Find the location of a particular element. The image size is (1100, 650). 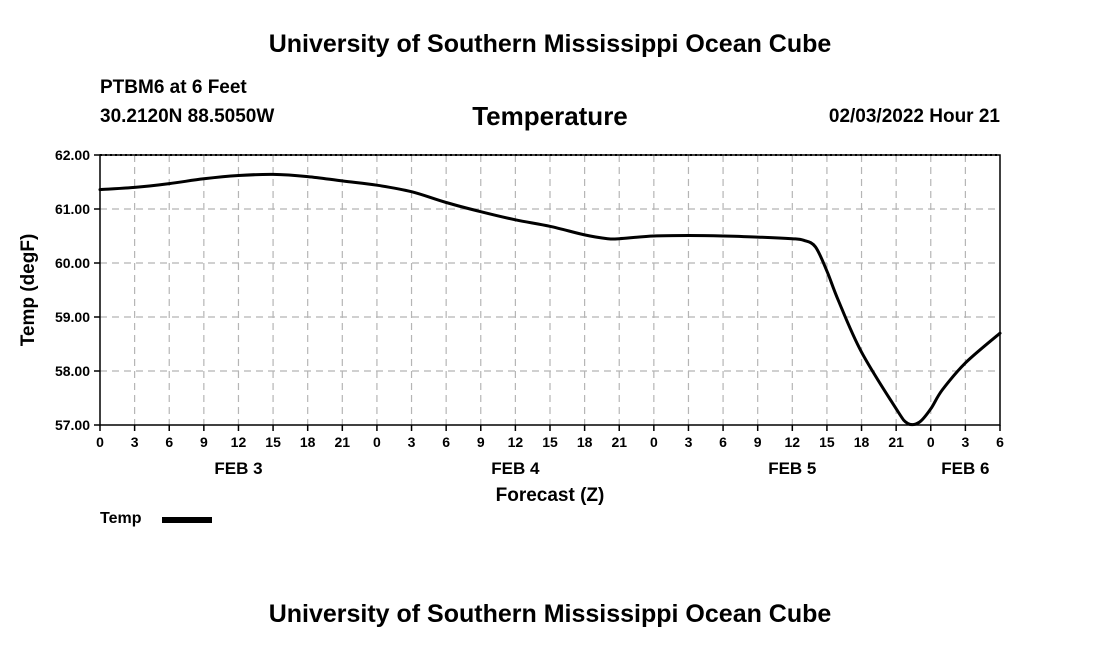

day-label: FEB 3 is located at coordinates (238, 468).